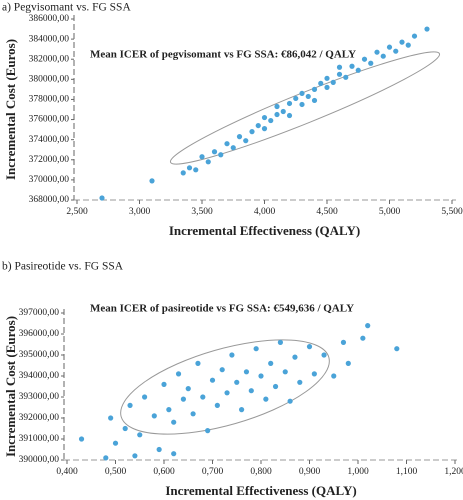  Describe the element at coordinates (164, 472) in the screenshot. I see `x-tick-label: 0,600` at that location.